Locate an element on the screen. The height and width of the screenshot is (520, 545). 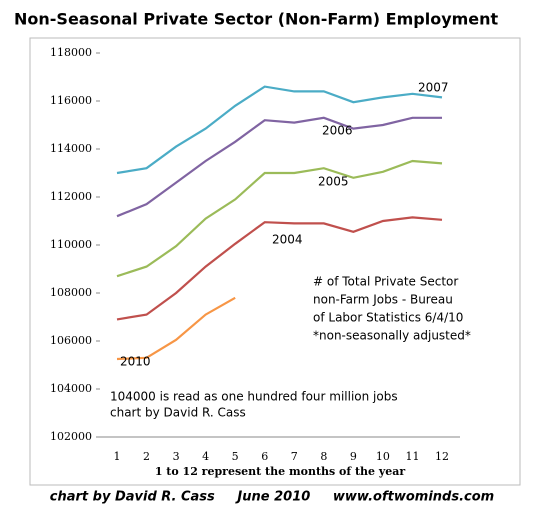
x-axis-title: 1 to 12 represent the months of the year is located at coordinates (280, 471).